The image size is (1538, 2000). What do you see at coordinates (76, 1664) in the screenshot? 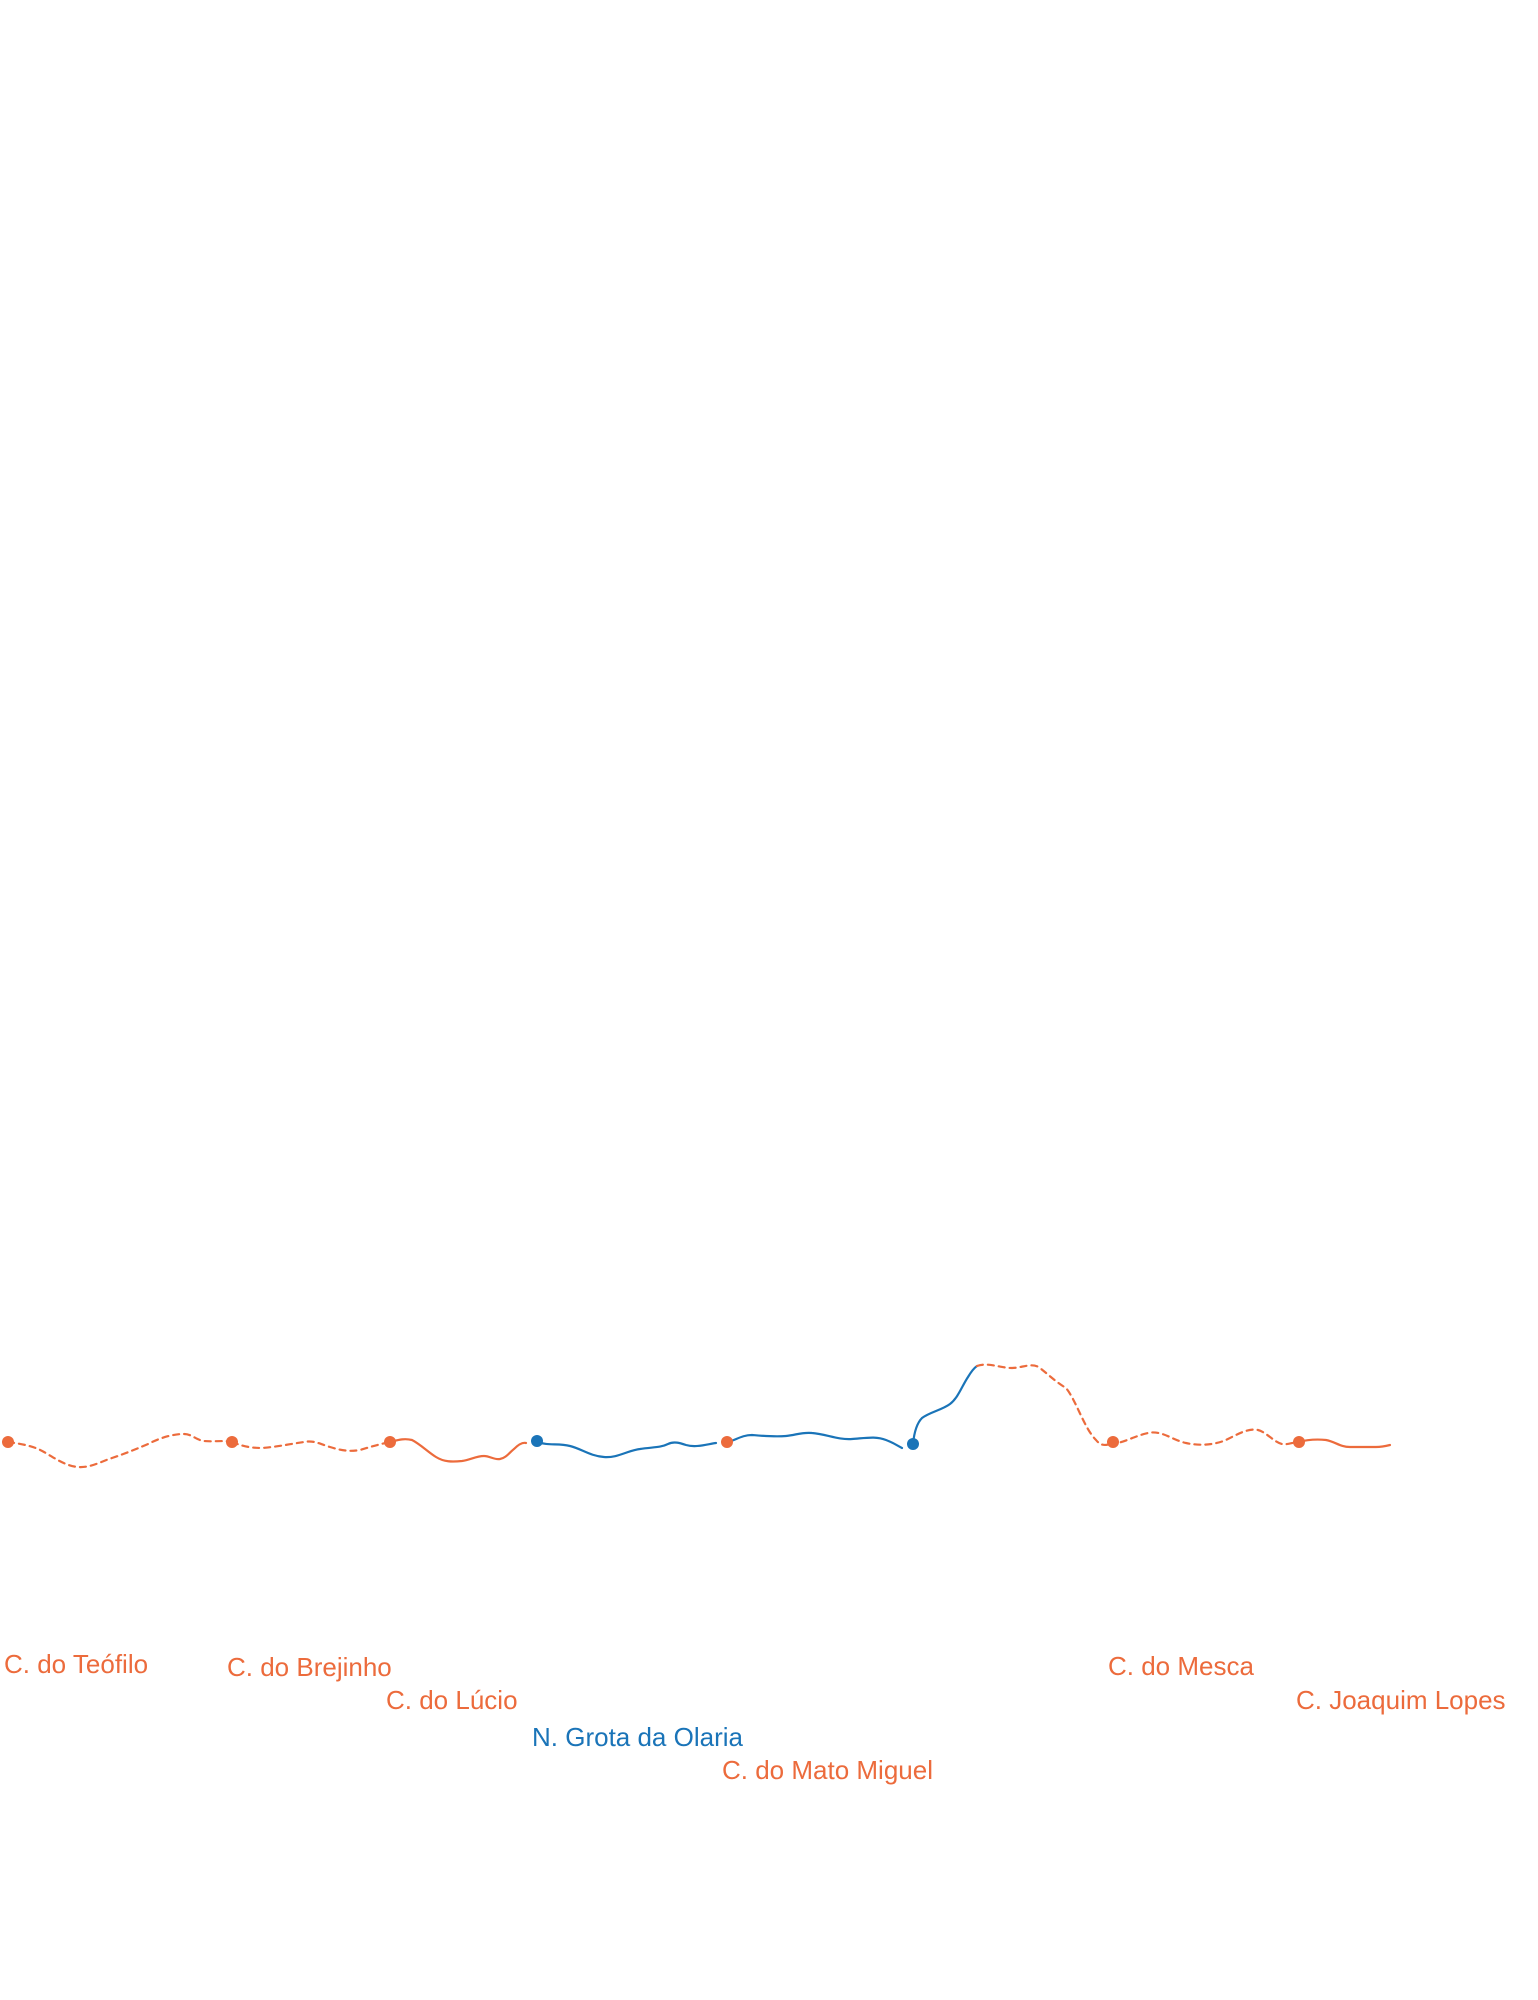
I see `stop-label-teofilo: C. do Teófilo` at bounding box center [76, 1664].